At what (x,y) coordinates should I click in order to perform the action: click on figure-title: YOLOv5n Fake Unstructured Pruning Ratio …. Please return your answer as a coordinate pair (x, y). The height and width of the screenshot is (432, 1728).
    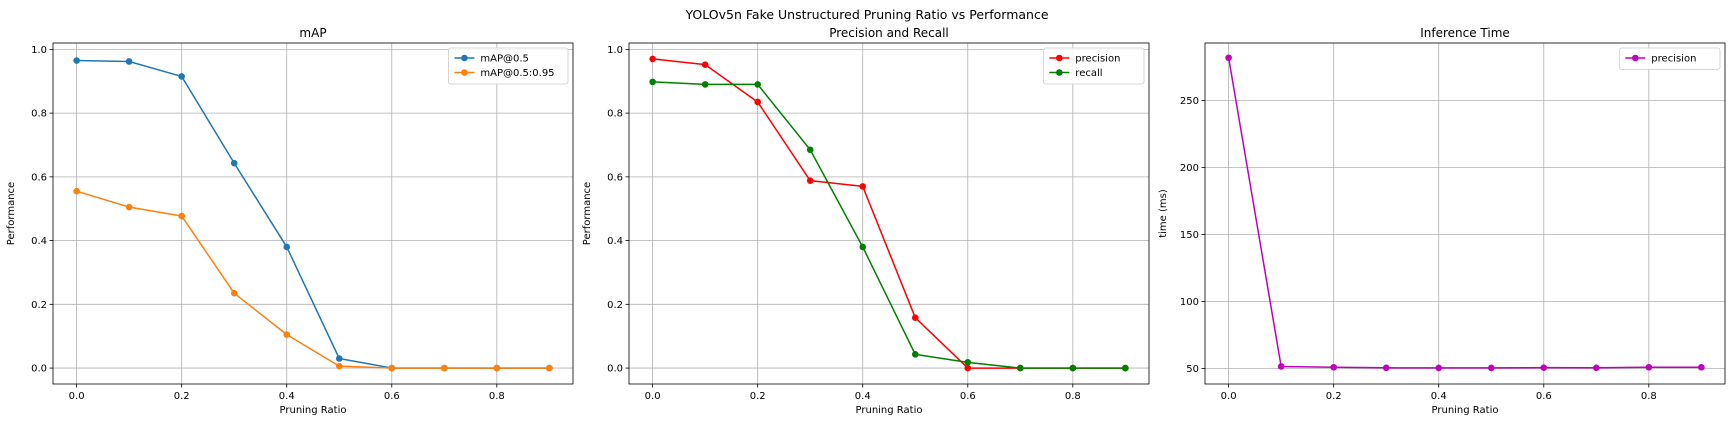
    Looking at the image, I should click on (866, 14).